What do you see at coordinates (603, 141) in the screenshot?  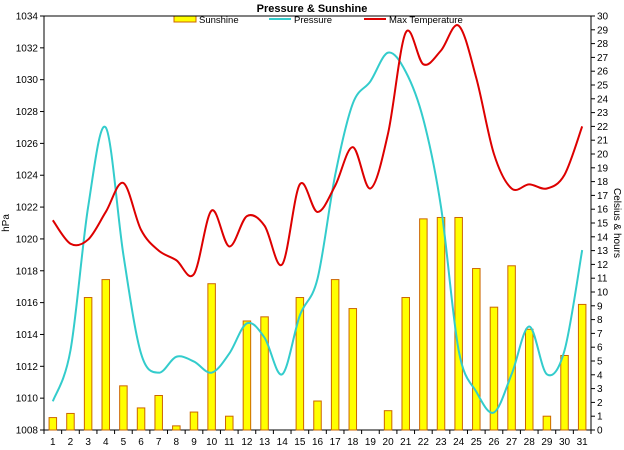 I see `right-tick-label: 21` at bounding box center [603, 141].